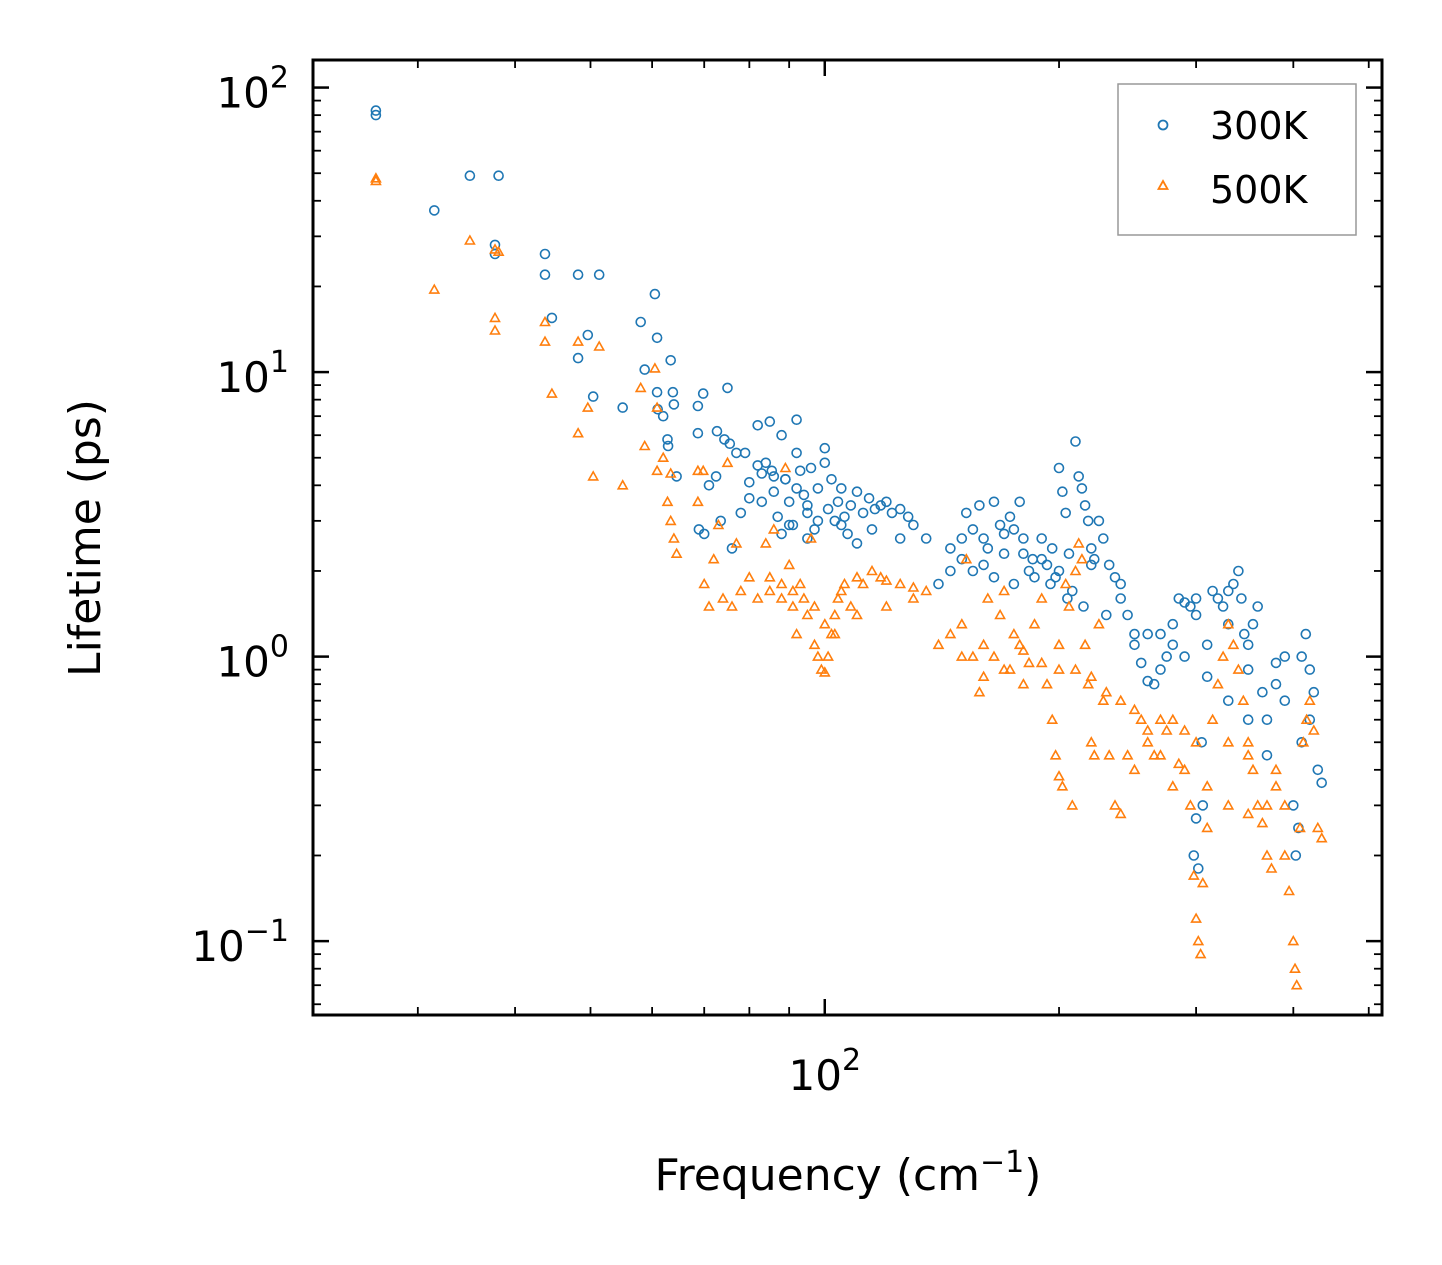  I want to click on y-tick-label-exponent: 2, so click(279, 78).